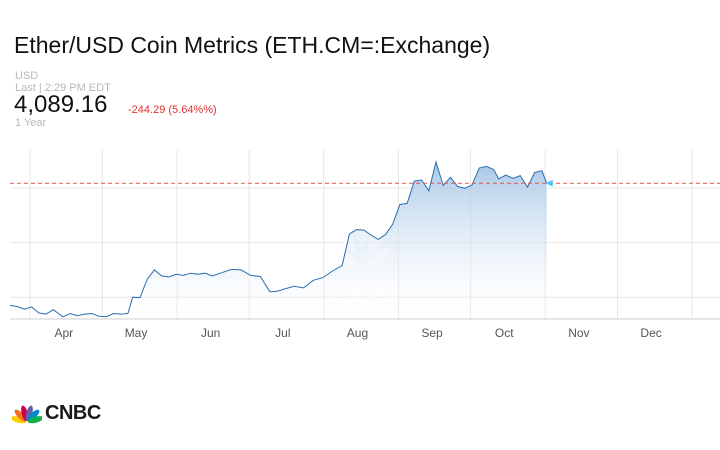 The image size is (720, 450). I want to click on x-tick-label: Dec, so click(650, 333).